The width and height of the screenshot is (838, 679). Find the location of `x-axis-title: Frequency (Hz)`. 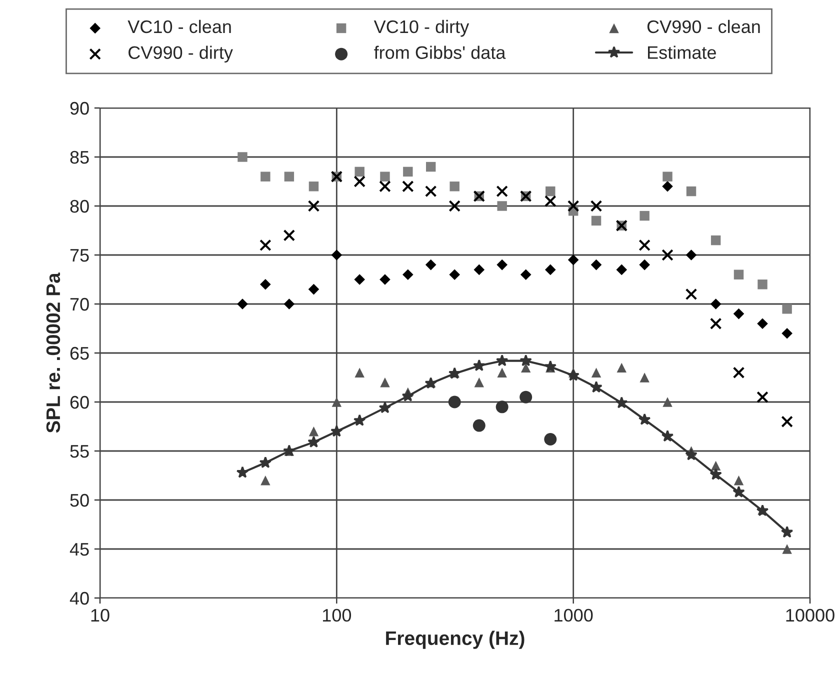

x-axis-title: Frequency (Hz) is located at coordinates (455, 639).